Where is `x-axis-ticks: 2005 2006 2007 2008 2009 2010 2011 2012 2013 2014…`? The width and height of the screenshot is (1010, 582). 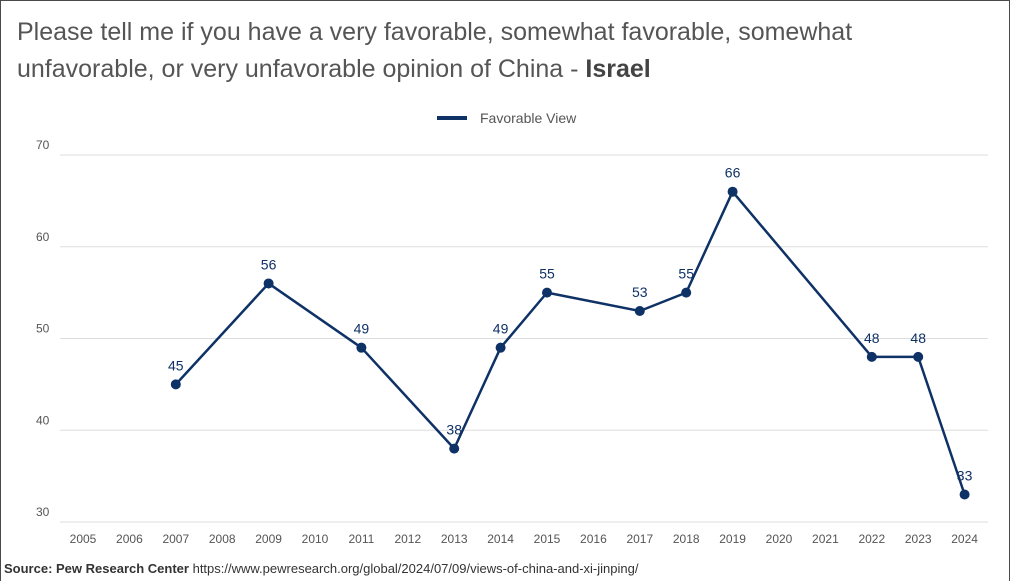 x-axis-ticks: 2005 2006 2007 2008 2009 2010 2011 2012 2013 2014… is located at coordinates (524, 539).